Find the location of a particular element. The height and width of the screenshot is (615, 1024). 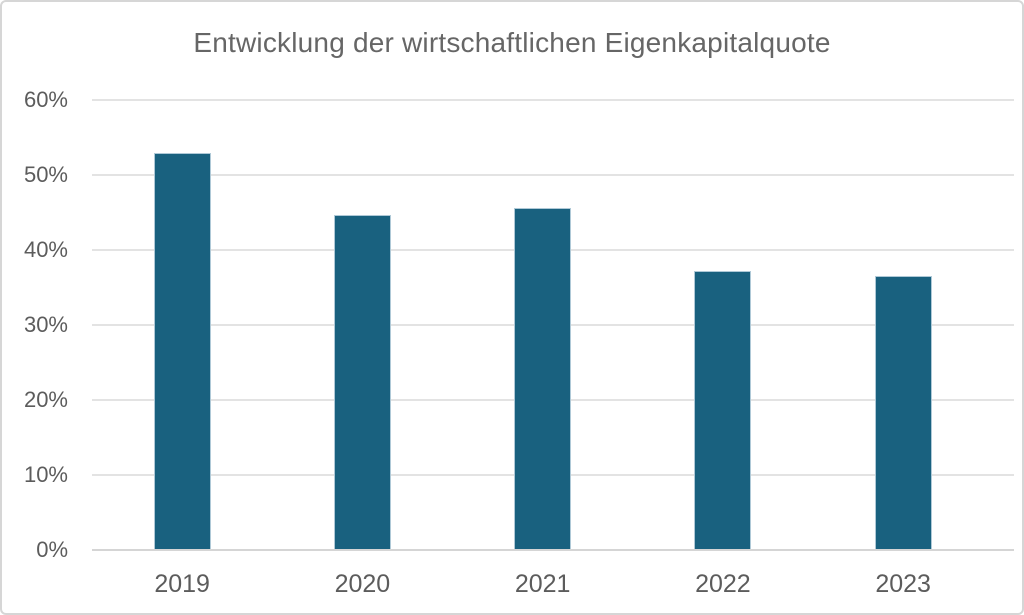

x-tick-label-2021: 2021 is located at coordinates (542, 584).